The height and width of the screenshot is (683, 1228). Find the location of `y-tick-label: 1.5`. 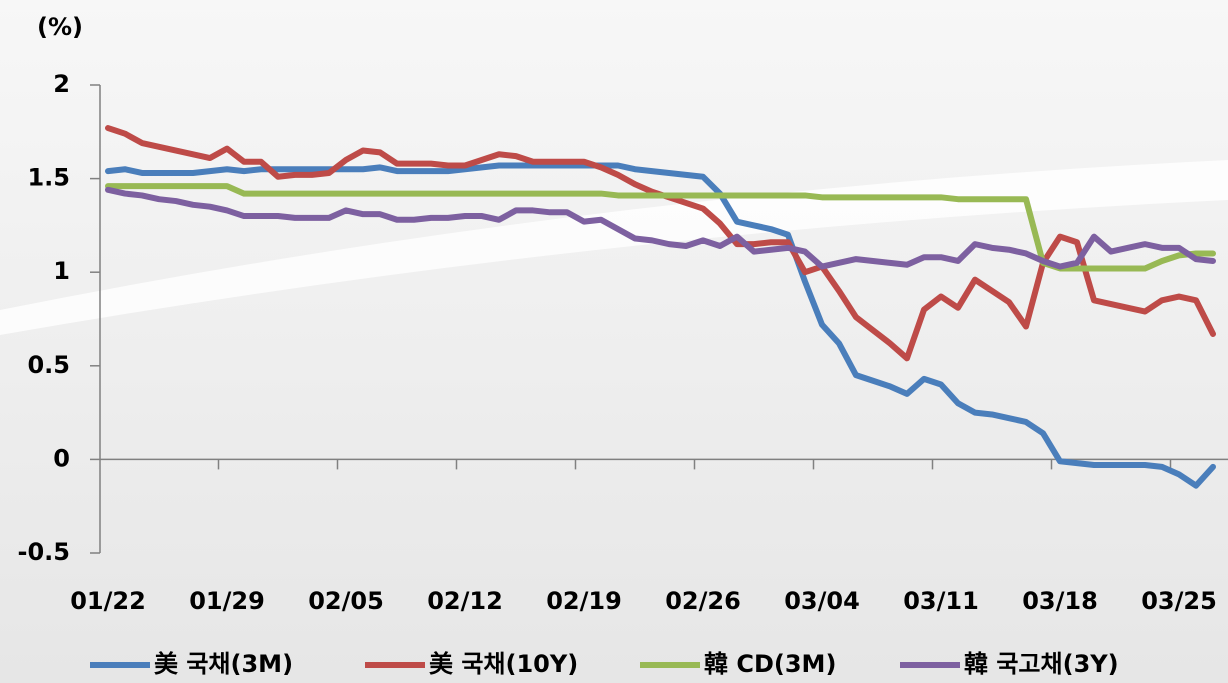

y-tick-label: 1.5 is located at coordinates (48, 178).